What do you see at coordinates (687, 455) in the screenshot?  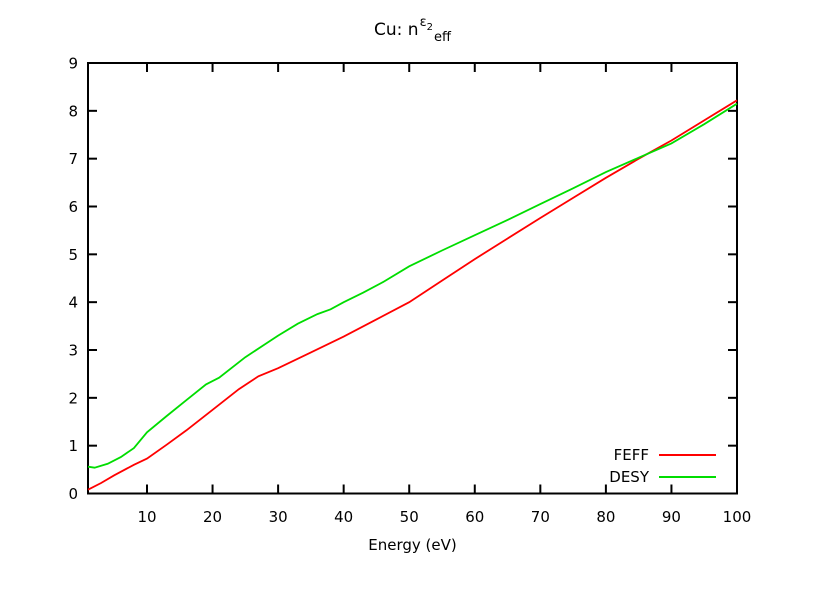 I see `legend-line-sample-feff` at bounding box center [687, 455].